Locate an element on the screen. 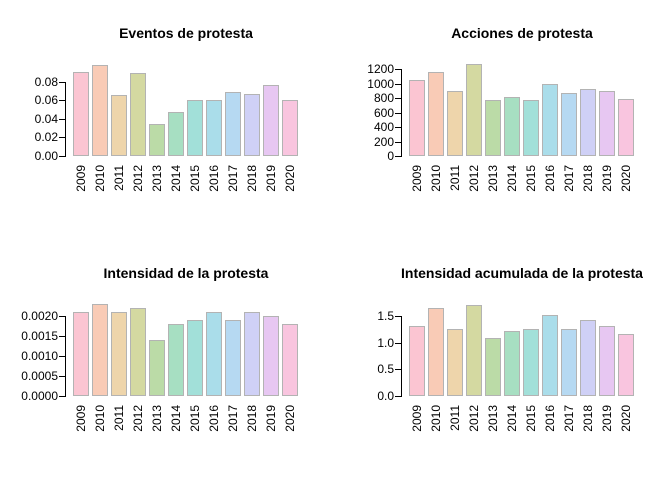  y-tick-label: 0.0015 is located at coordinates (39, 336).